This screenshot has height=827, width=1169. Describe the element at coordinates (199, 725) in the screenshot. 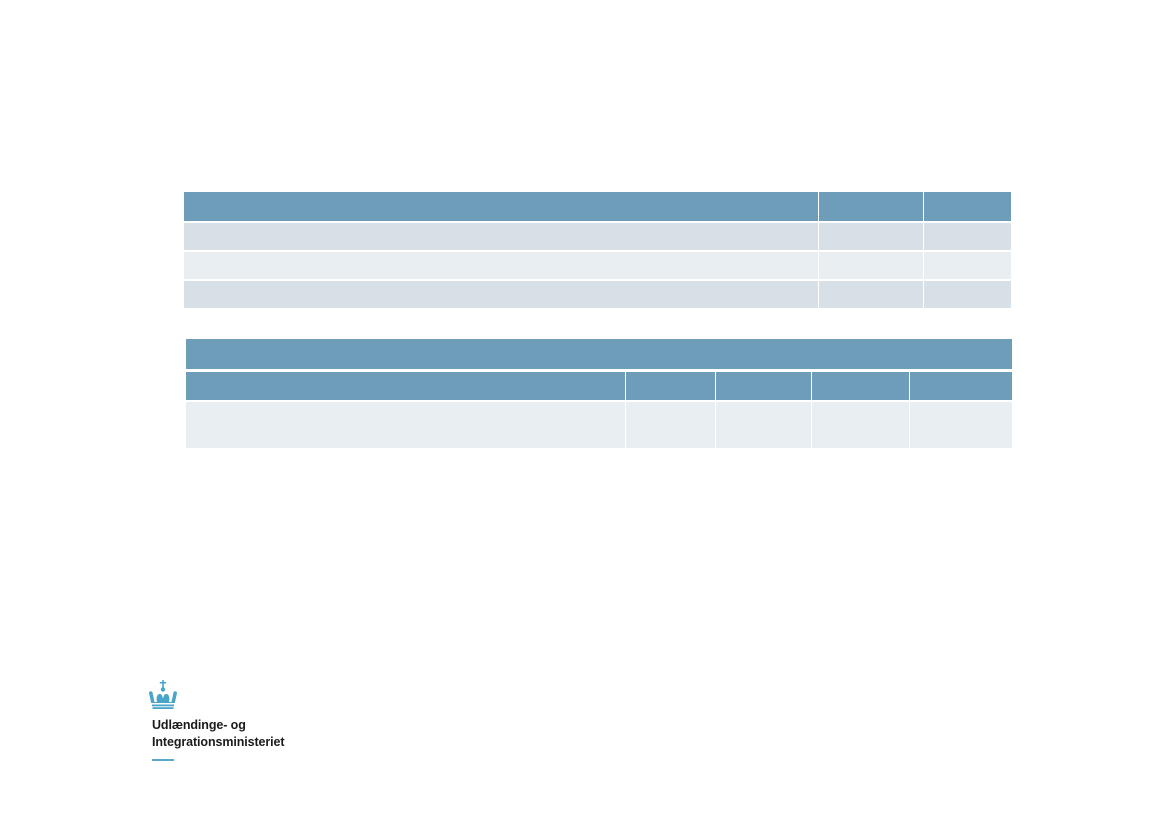

I see `organization-name-line-1: Udlændinge- og` at that location.